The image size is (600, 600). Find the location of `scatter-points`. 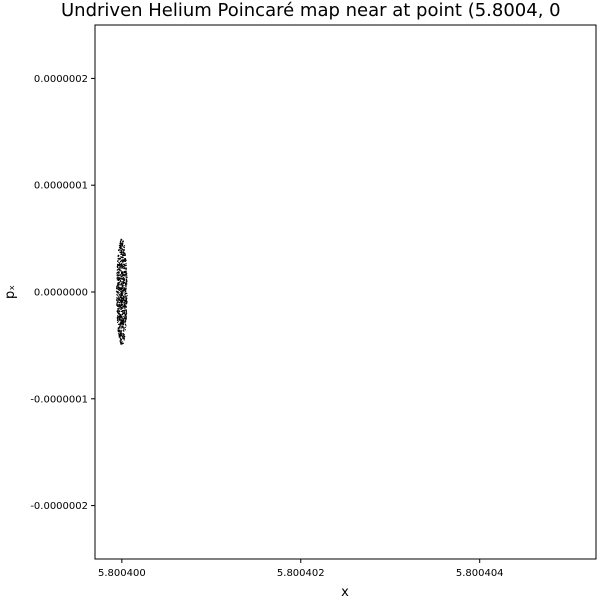

scatter-points is located at coordinates (121, 291).